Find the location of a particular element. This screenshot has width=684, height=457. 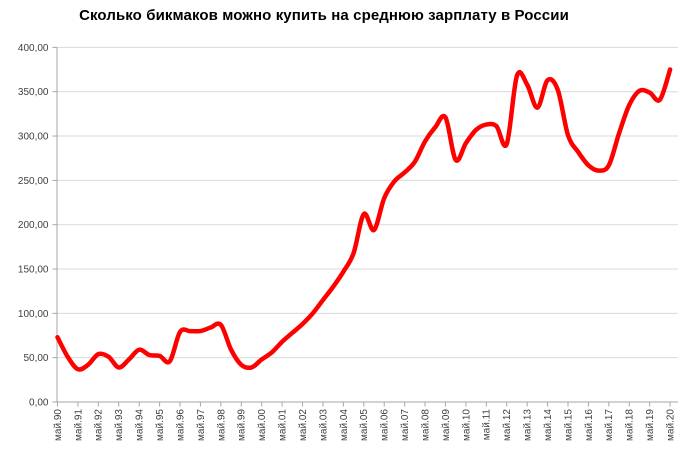

y-axis-label: 150,00 is located at coordinates (33, 269).